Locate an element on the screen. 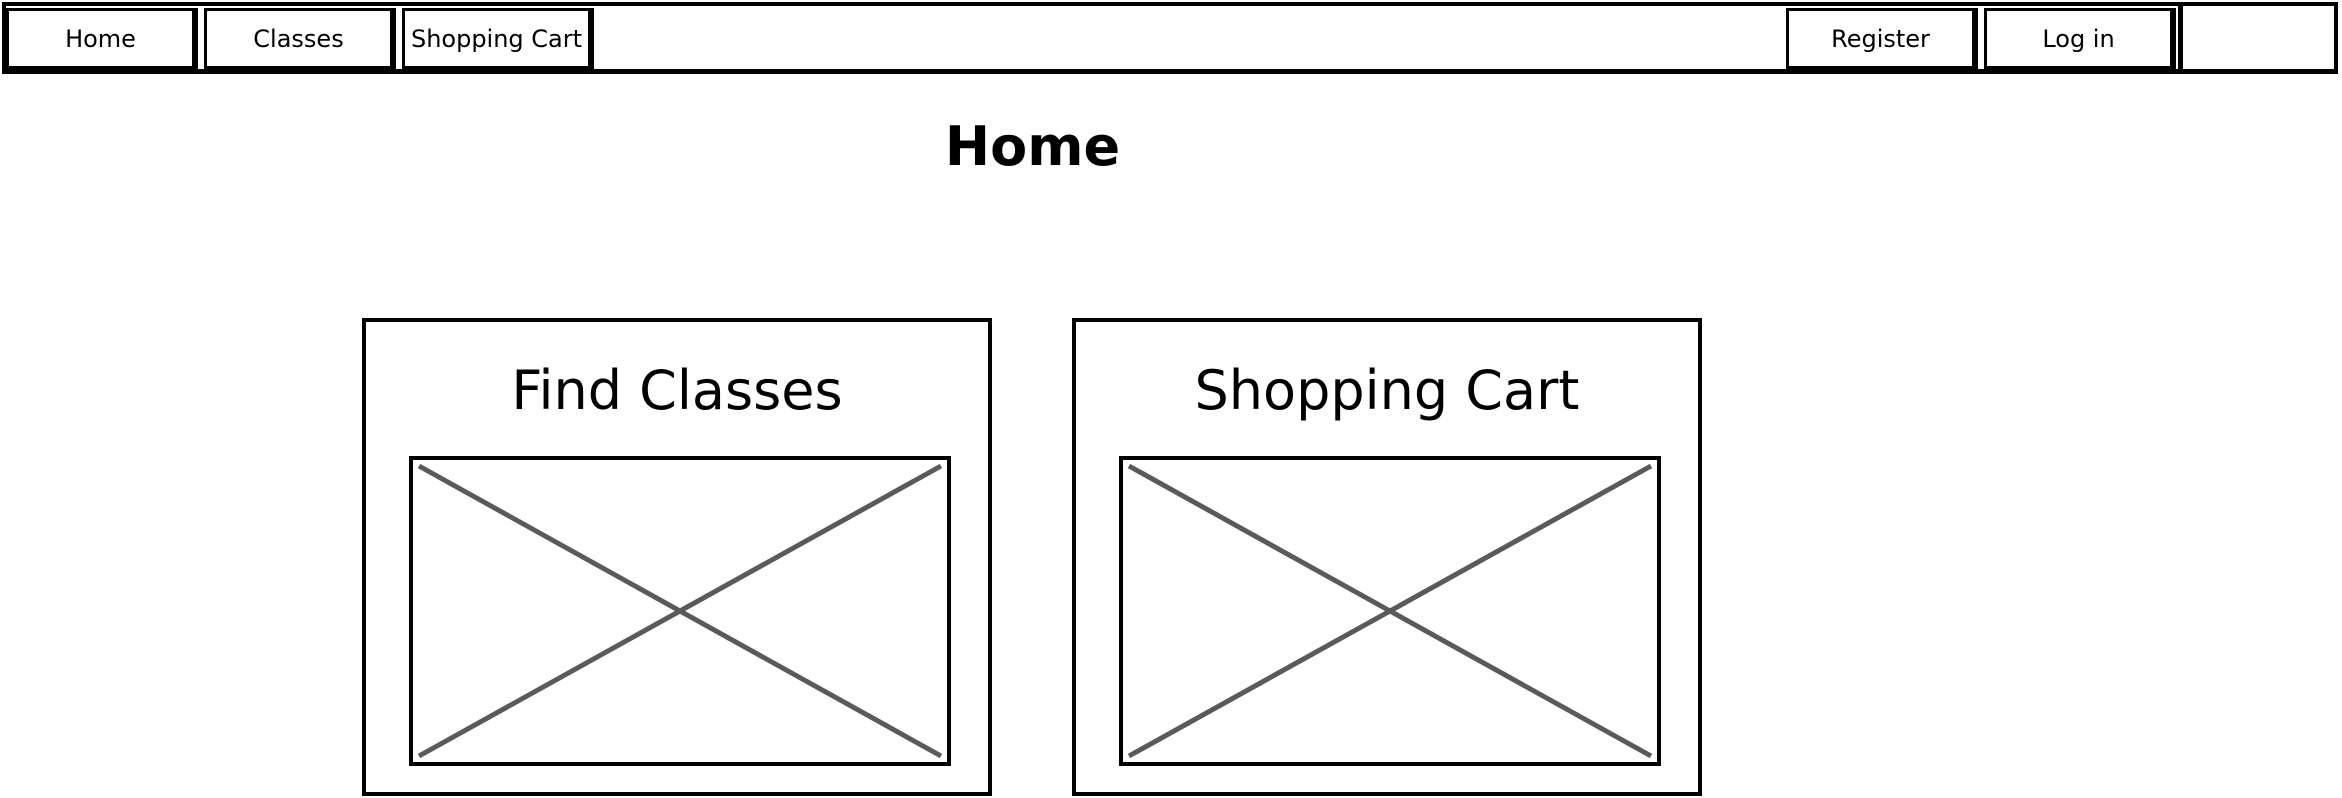  nav-login-button: Log in is located at coordinates (2080, 40).